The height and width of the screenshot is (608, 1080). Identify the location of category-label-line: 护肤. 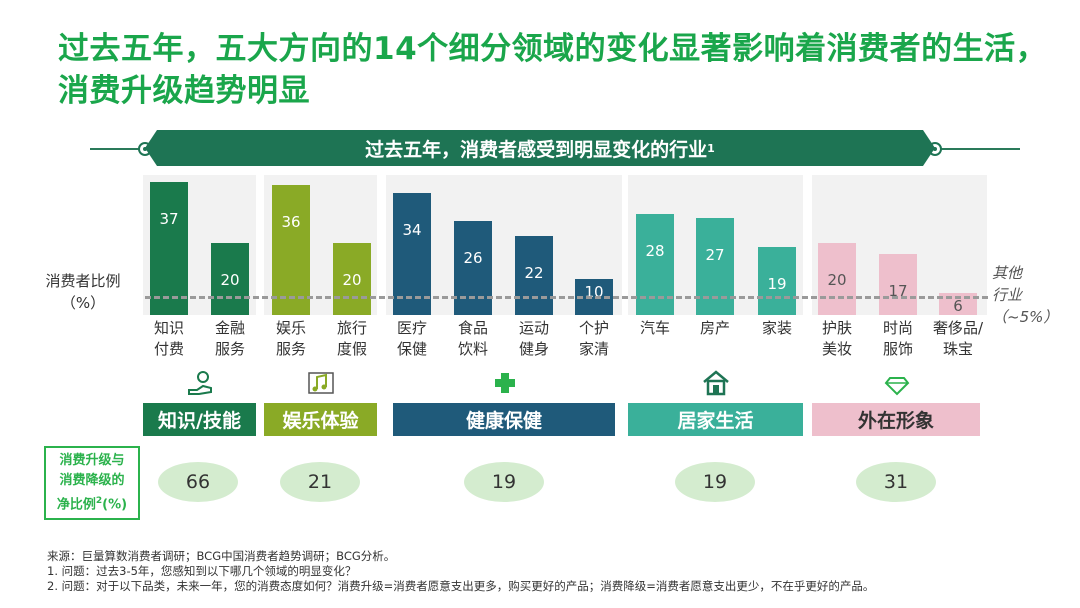
(836, 328).